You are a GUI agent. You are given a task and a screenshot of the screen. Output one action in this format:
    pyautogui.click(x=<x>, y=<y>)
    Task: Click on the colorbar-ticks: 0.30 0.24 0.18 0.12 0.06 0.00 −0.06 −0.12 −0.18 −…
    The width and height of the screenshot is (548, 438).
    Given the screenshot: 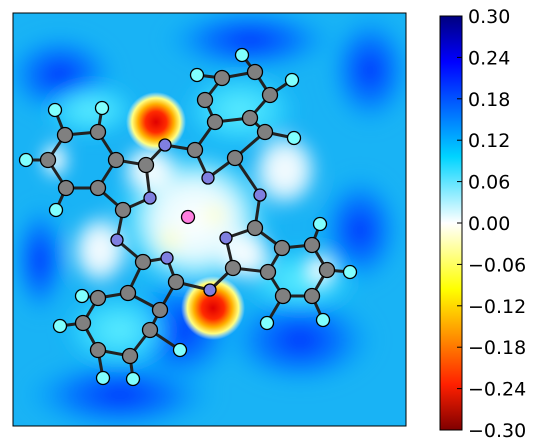 What is the action you would take?
    pyautogui.click(x=491, y=222)
    